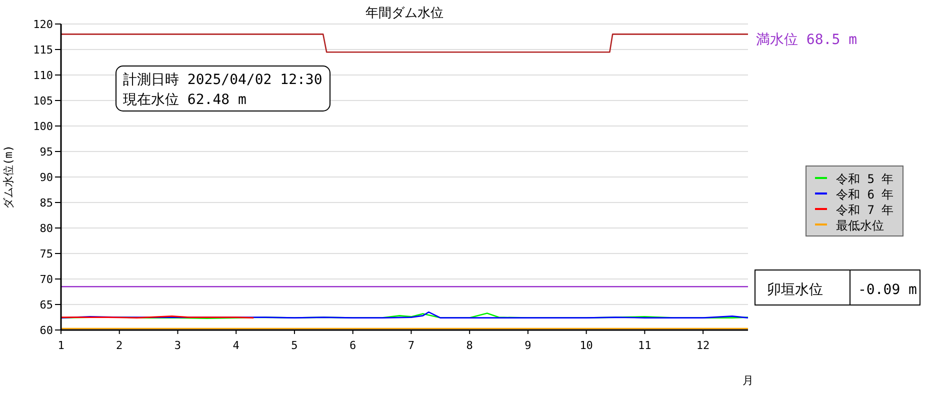  What do you see at coordinates (748, 380) in the screenshot?
I see `x-axis-title: 月` at bounding box center [748, 380].